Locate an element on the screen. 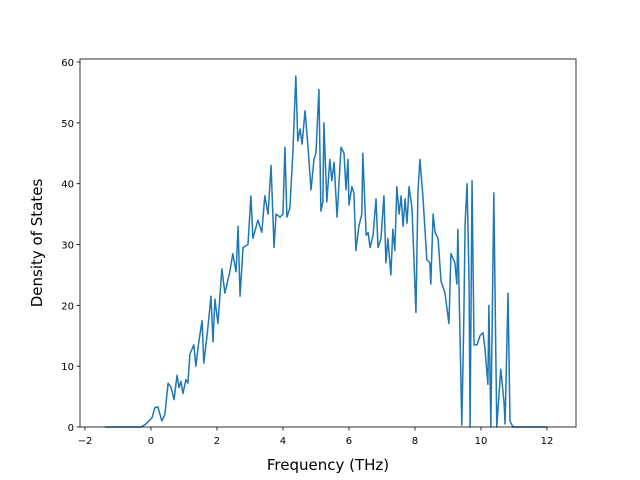  x-axis-label: Frequency (THz) is located at coordinates (328, 465).